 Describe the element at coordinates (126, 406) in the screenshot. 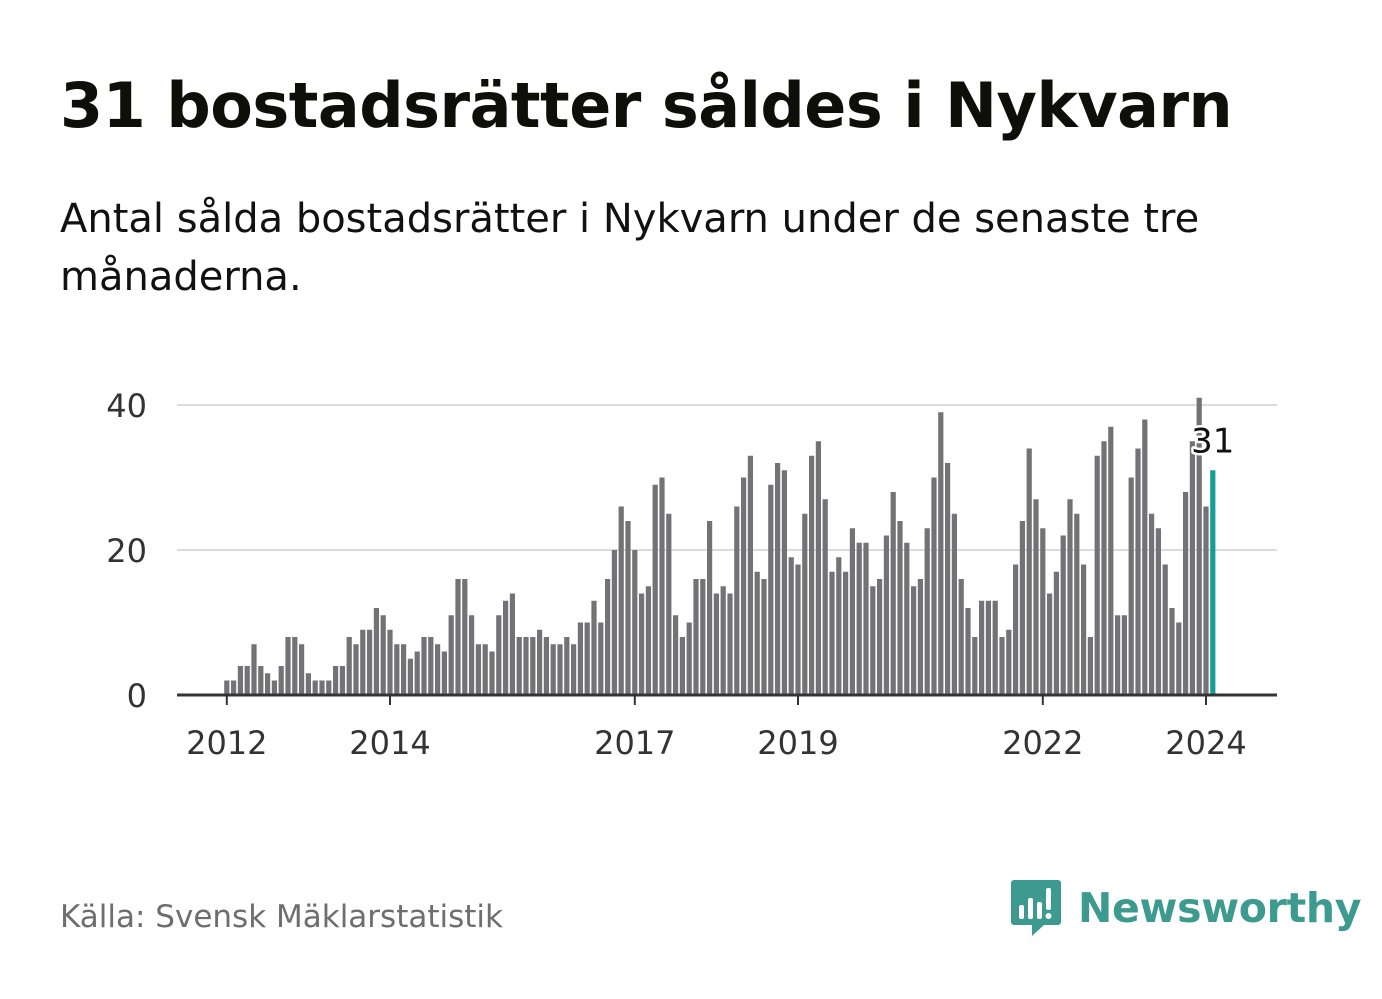

I see `y-tick-label: 40` at that location.